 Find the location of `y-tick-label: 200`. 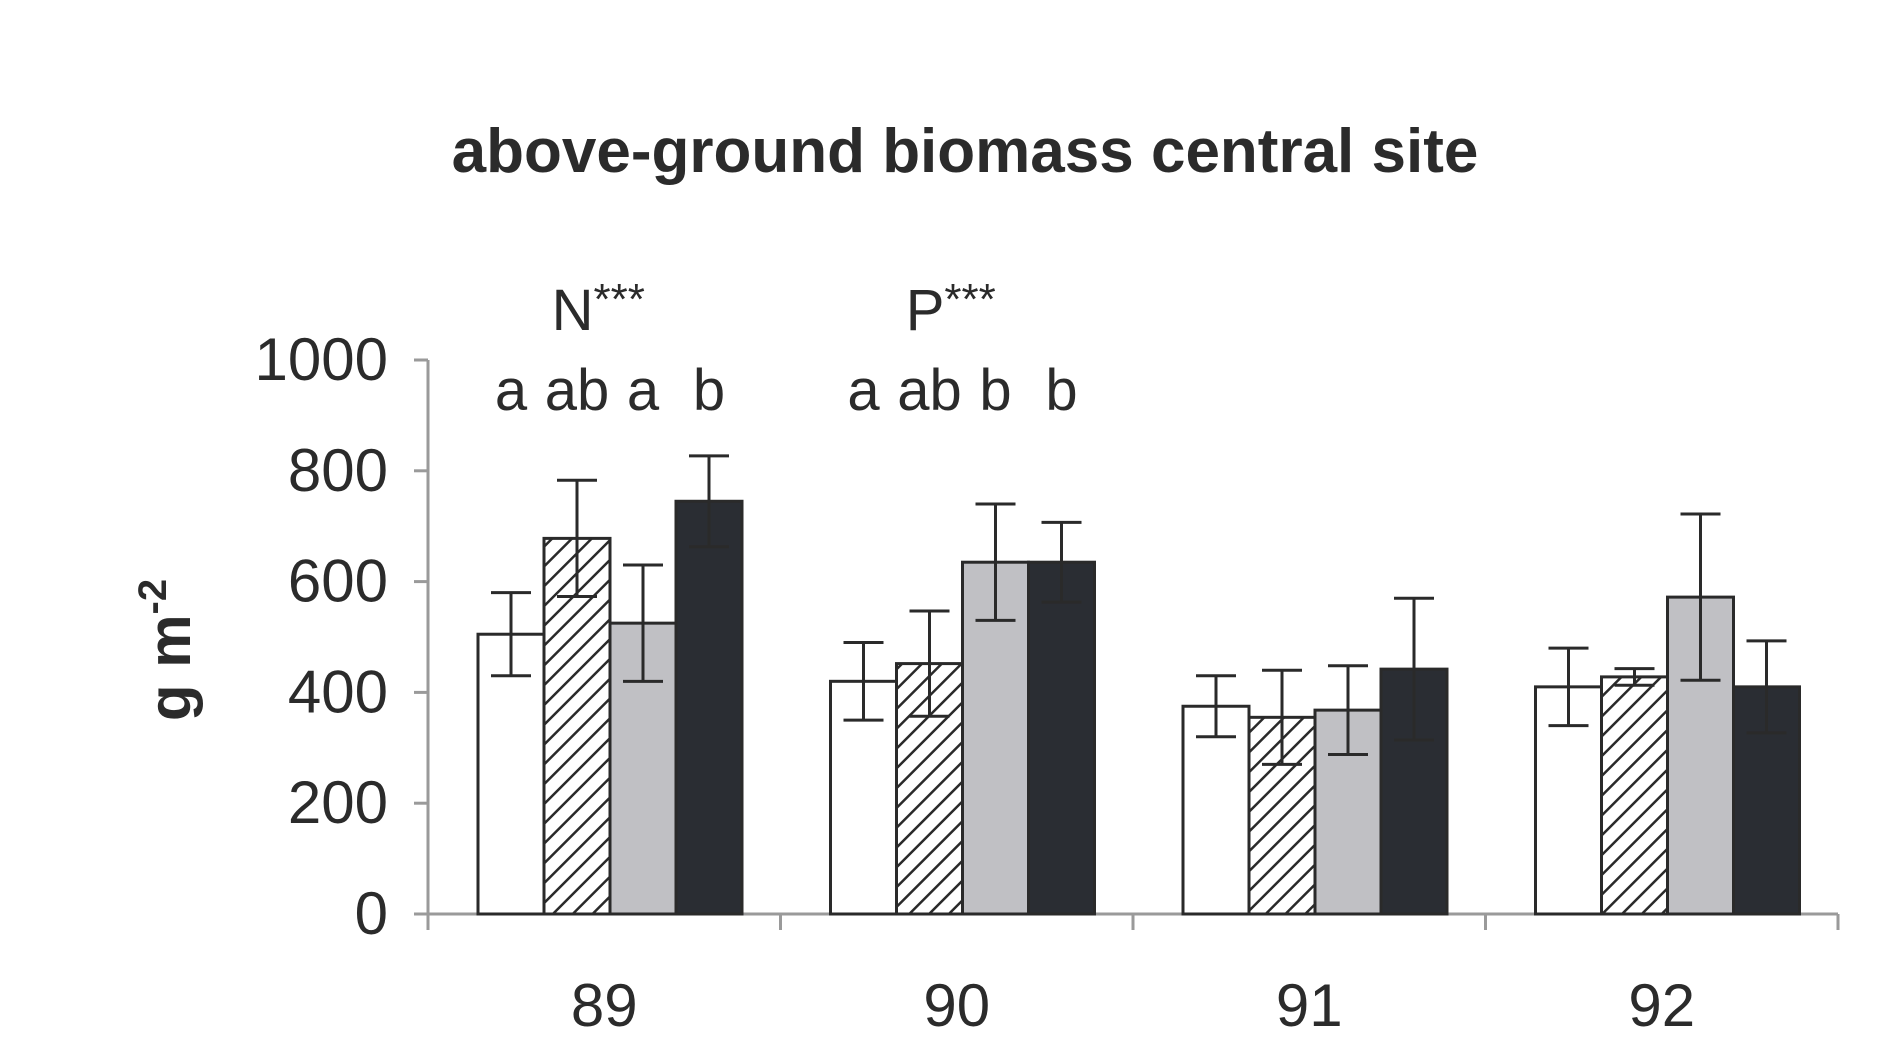

y-tick-label: 200 is located at coordinates (338, 802).